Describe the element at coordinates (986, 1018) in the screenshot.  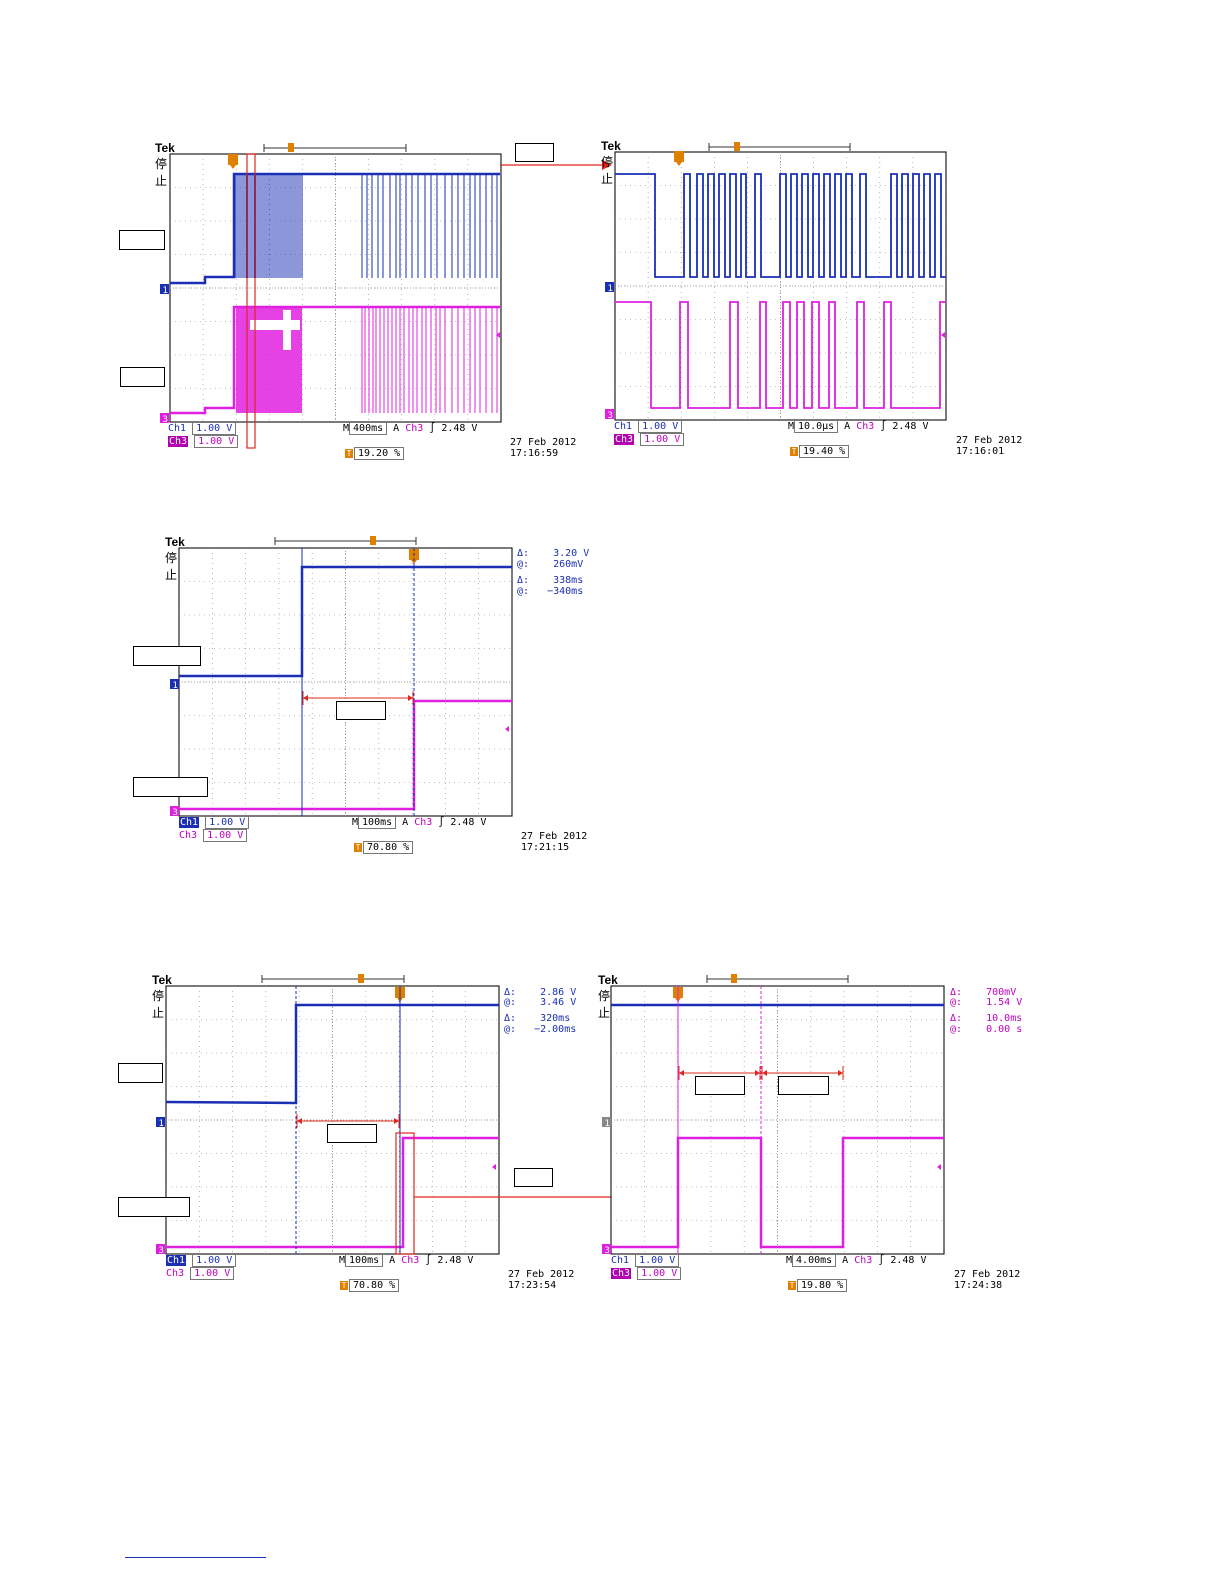
I see `scope-5-cursor-readout-3: Δ: 10.0ms` at that location.